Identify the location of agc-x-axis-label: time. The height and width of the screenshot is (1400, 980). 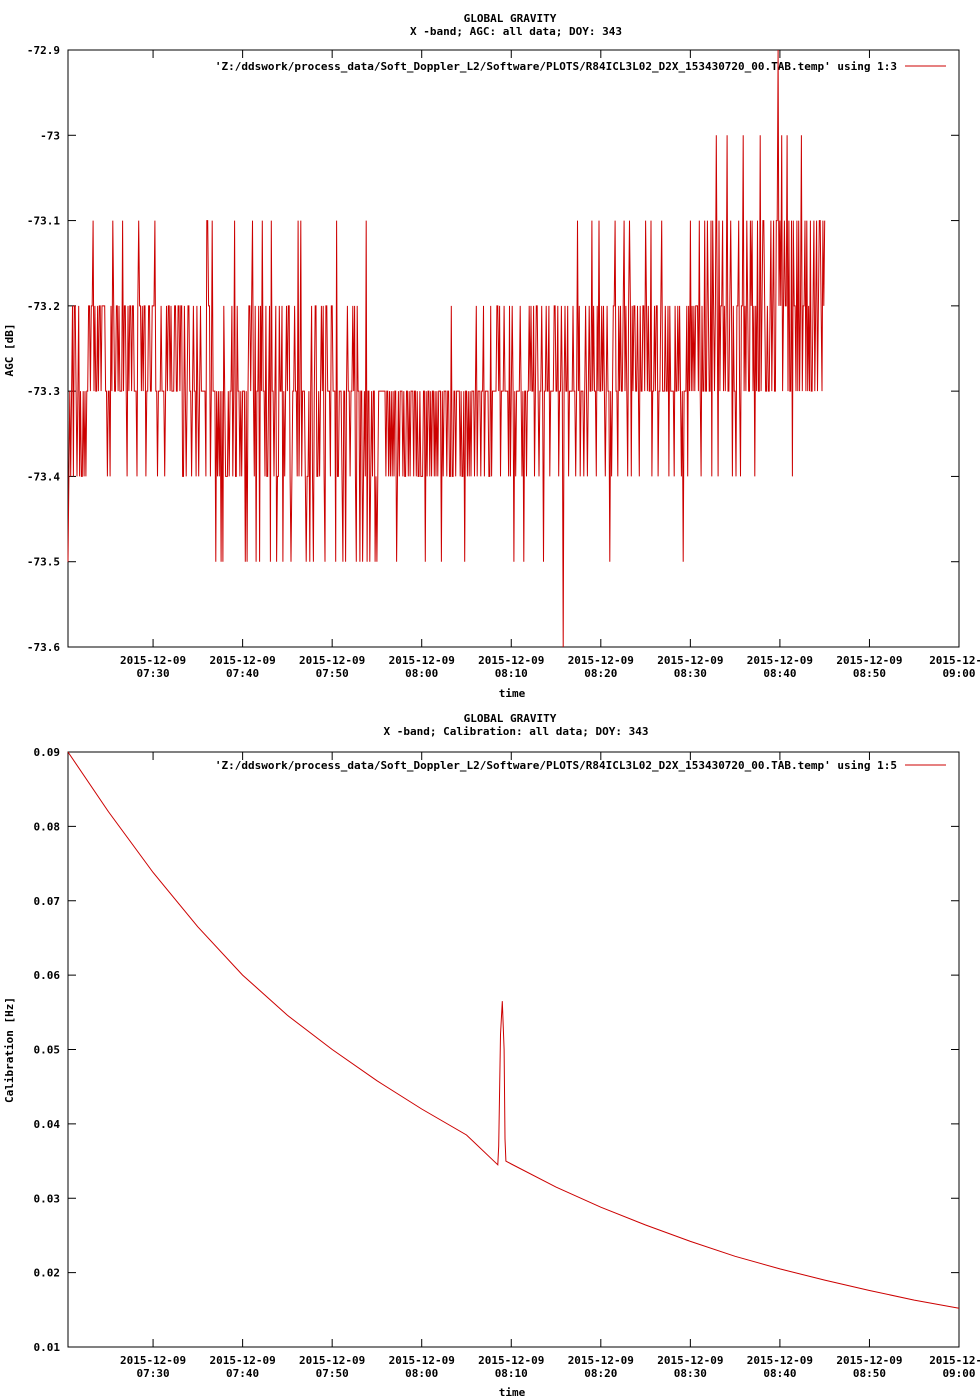
(512, 693).